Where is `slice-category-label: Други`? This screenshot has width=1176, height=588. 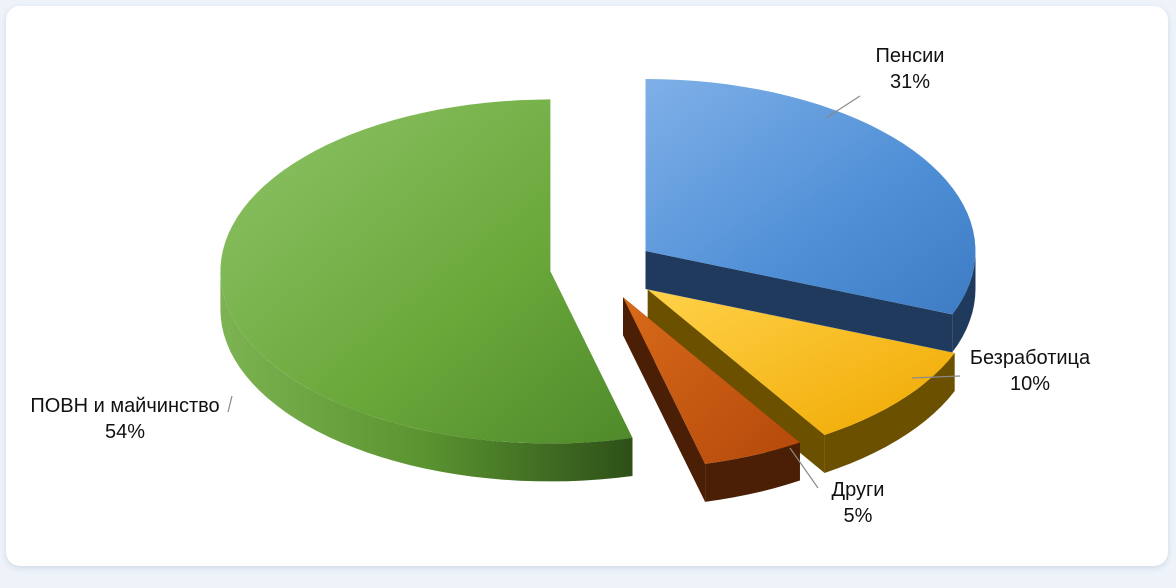 slice-category-label: Други is located at coordinates (858, 490).